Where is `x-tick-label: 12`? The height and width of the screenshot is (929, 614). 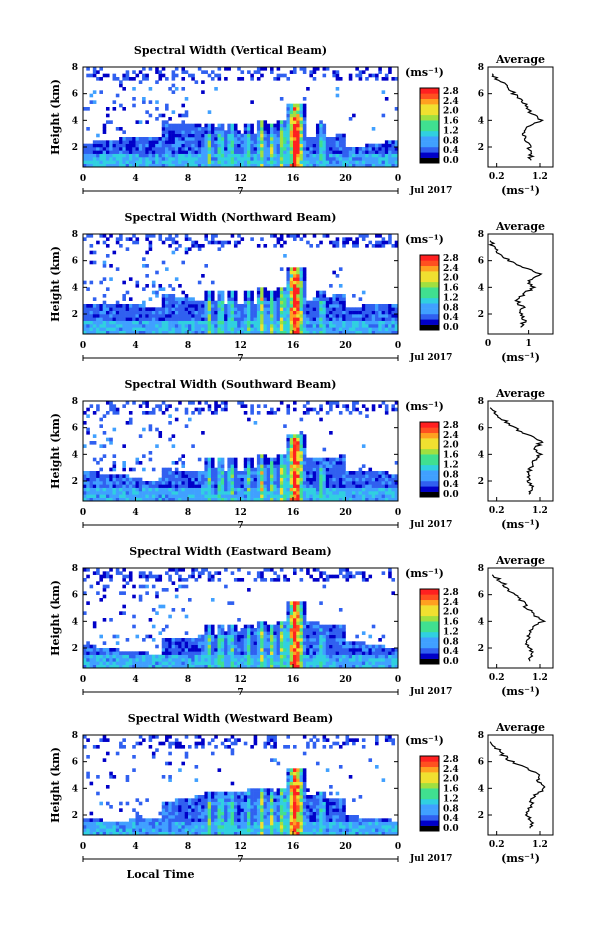
x-tick-label: 12 is located at coordinates (240, 513).